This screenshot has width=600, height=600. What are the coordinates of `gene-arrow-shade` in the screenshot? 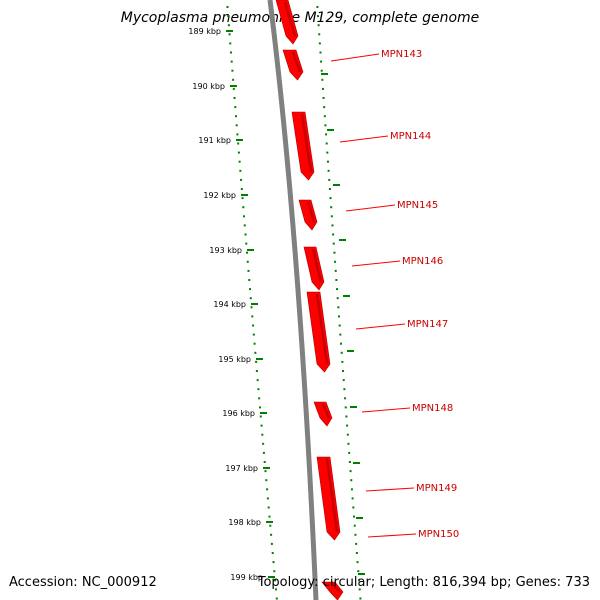 It's located at (311, 212).